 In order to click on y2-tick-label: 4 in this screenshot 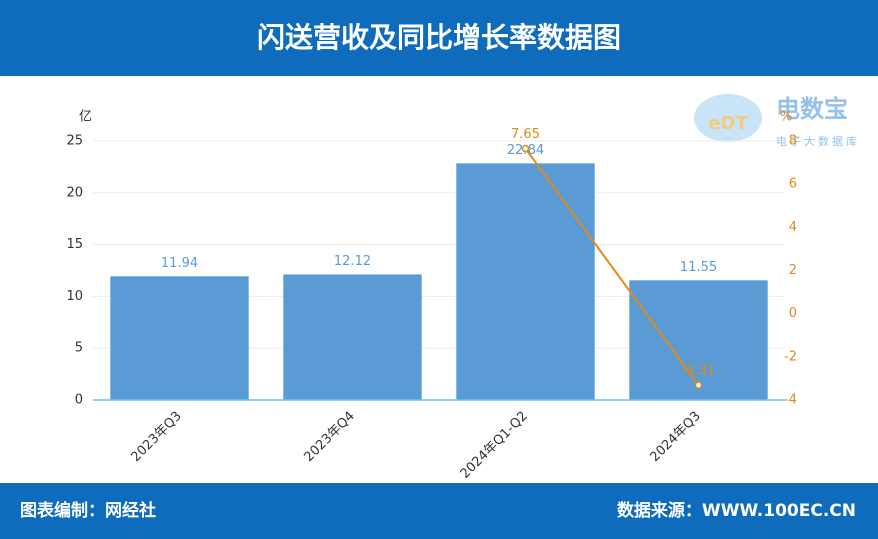, I will do `click(793, 227)`.